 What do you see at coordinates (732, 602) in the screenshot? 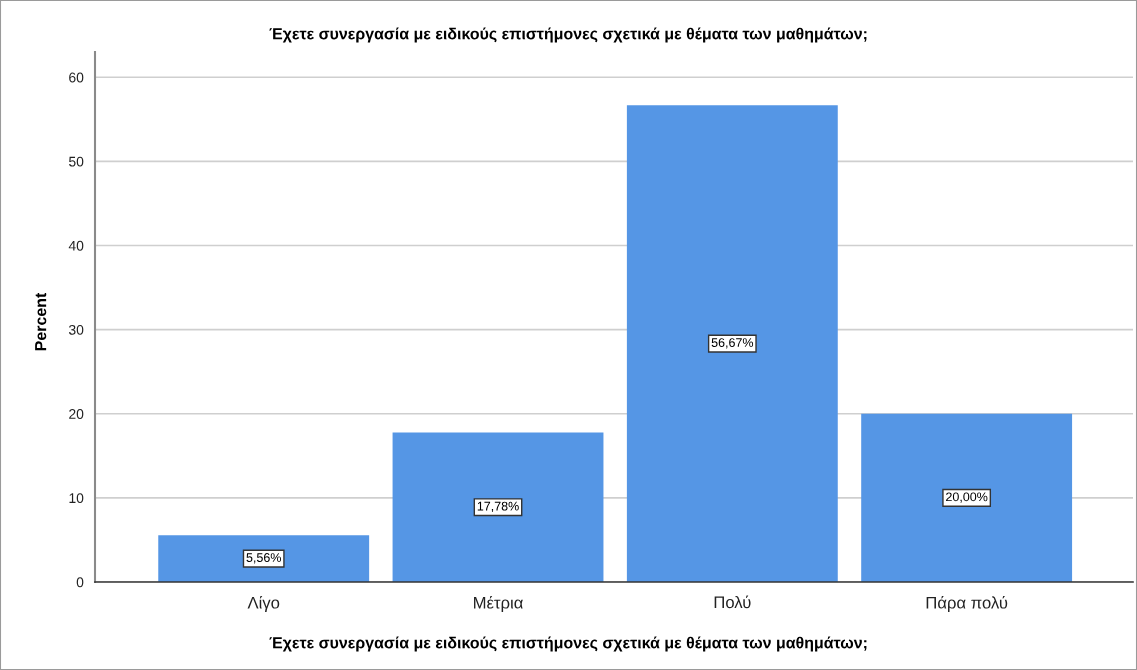
I see `x-tick-label: Πολύ` at bounding box center [732, 602].